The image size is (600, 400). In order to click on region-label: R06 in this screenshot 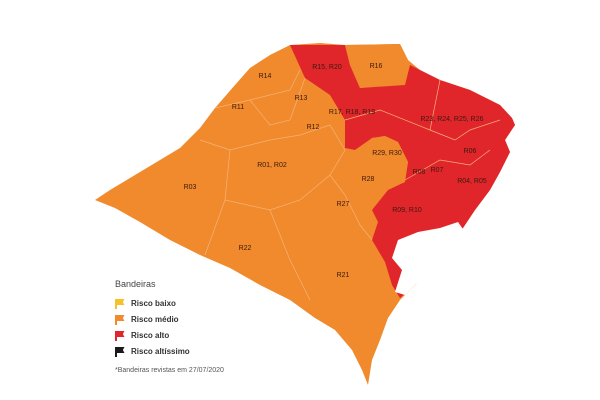, I will do `click(470, 151)`.